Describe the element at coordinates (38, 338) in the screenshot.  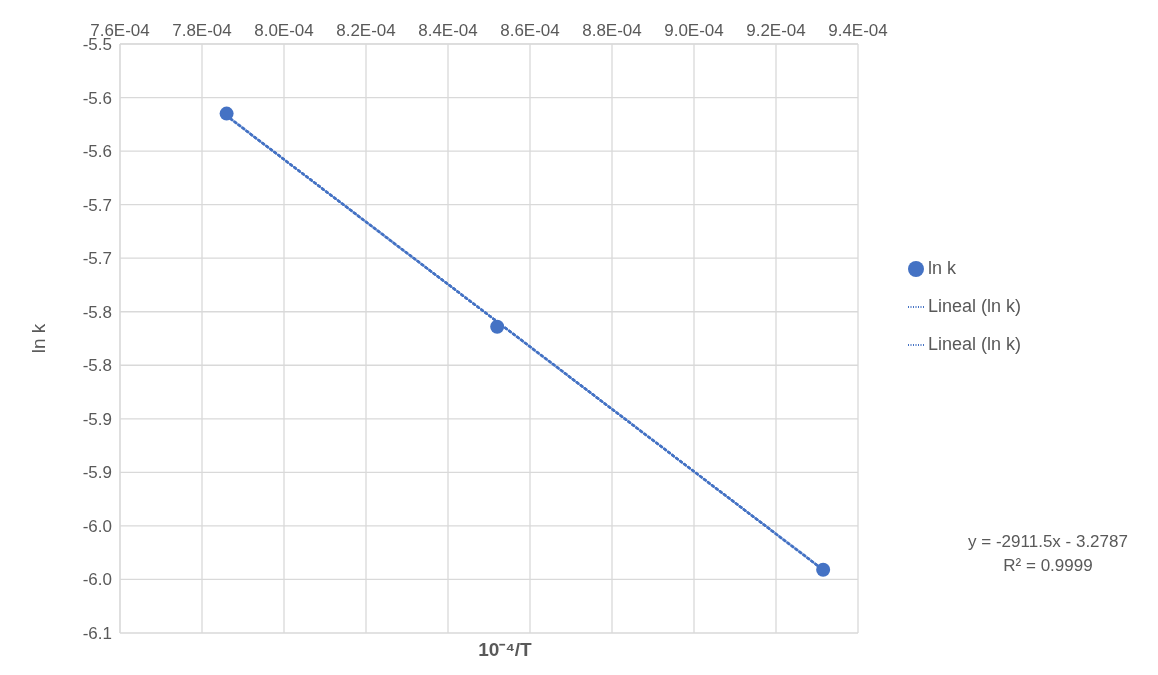
I see `y-axis-title: ln k` at that location.